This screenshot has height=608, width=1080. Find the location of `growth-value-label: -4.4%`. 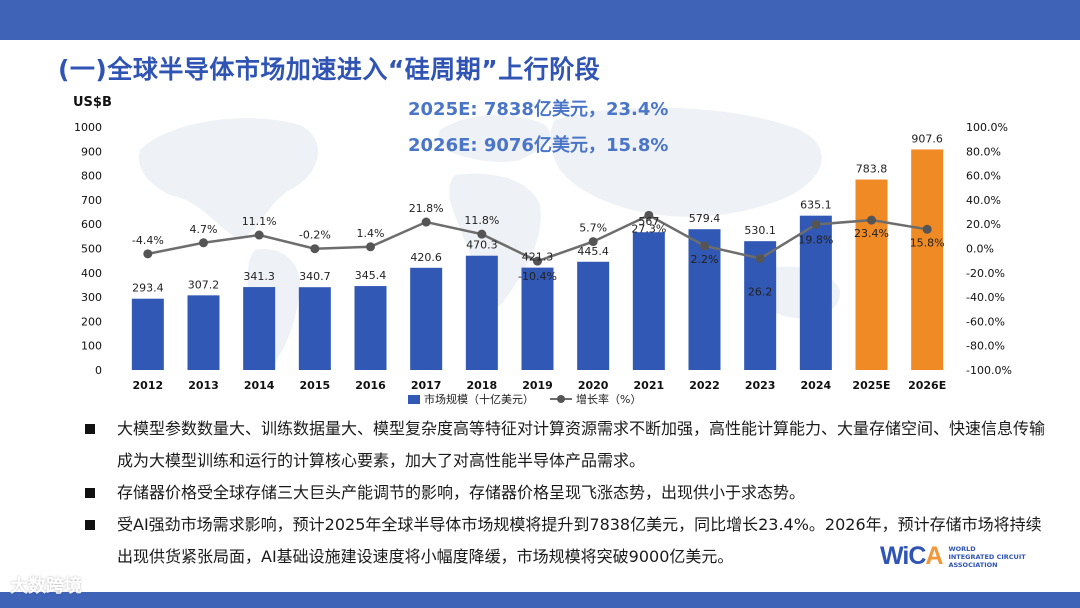

growth-value-label: -4.4% is located at coordinates (148, 240).